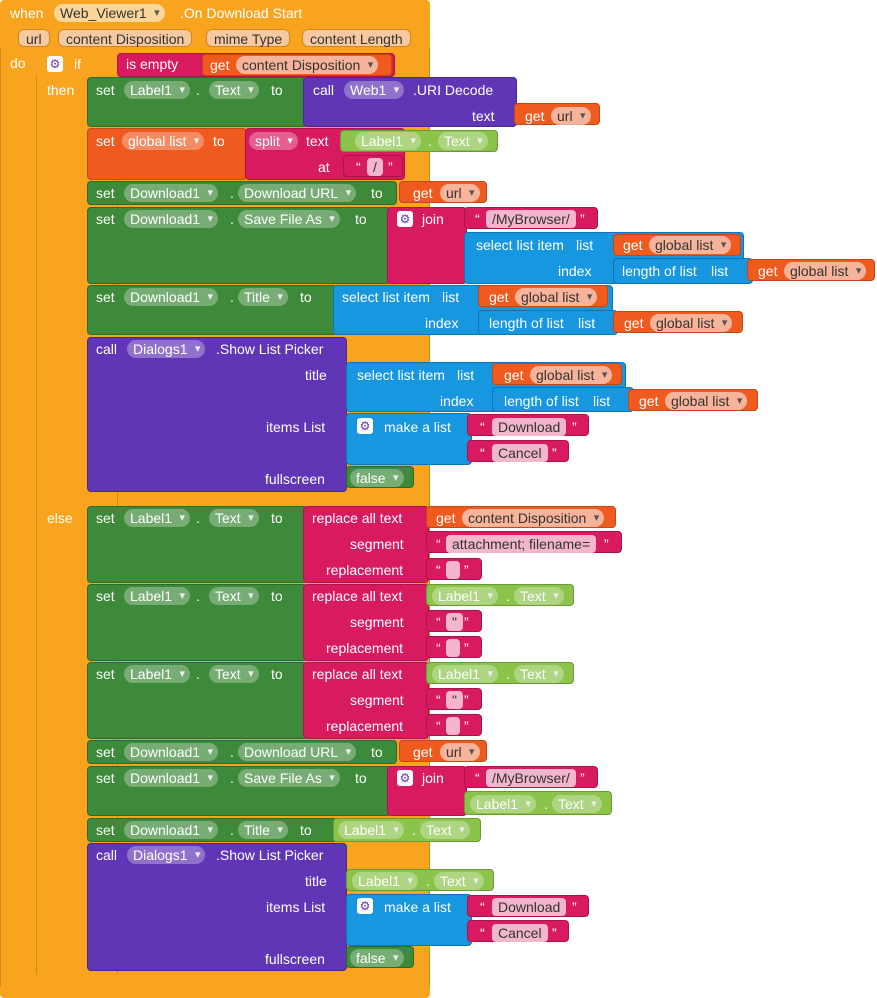 The width and height of the screenshot is (877, 998). What do you see at coordinates (34, 38) in the screenshot?
I see `param-url: url` at bounding box center [34, 38].